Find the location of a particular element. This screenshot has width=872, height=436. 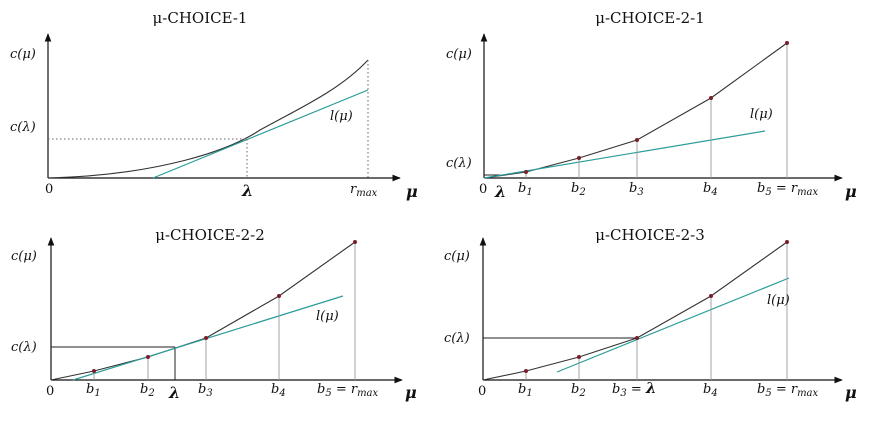

r-max-label: rmax is located at coordinates (364, 190).